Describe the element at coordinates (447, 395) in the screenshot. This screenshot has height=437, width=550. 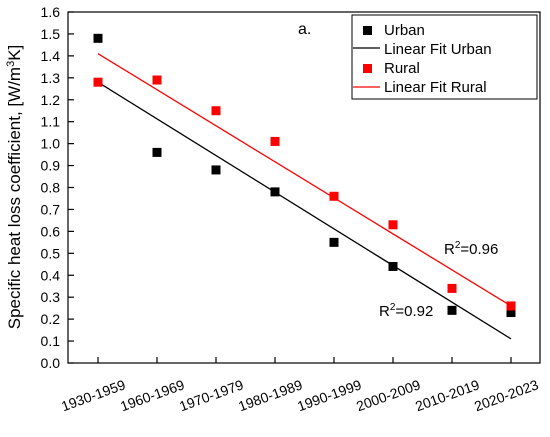
I see `x-tick-label: 2010-2019` at that location.